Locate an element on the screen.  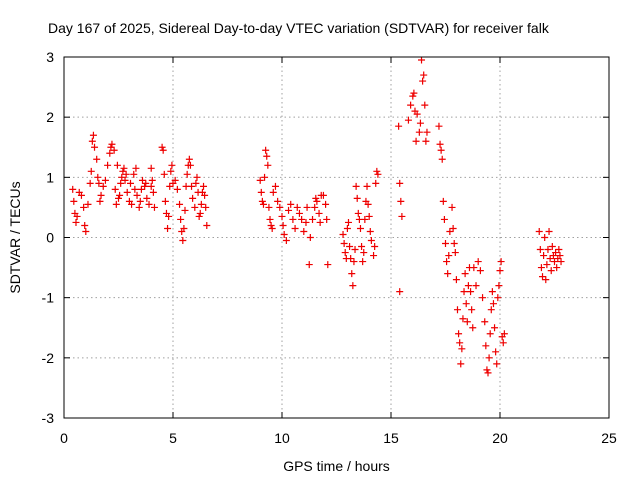
x-tick-label: 5 is located at coordinates (173, 438).